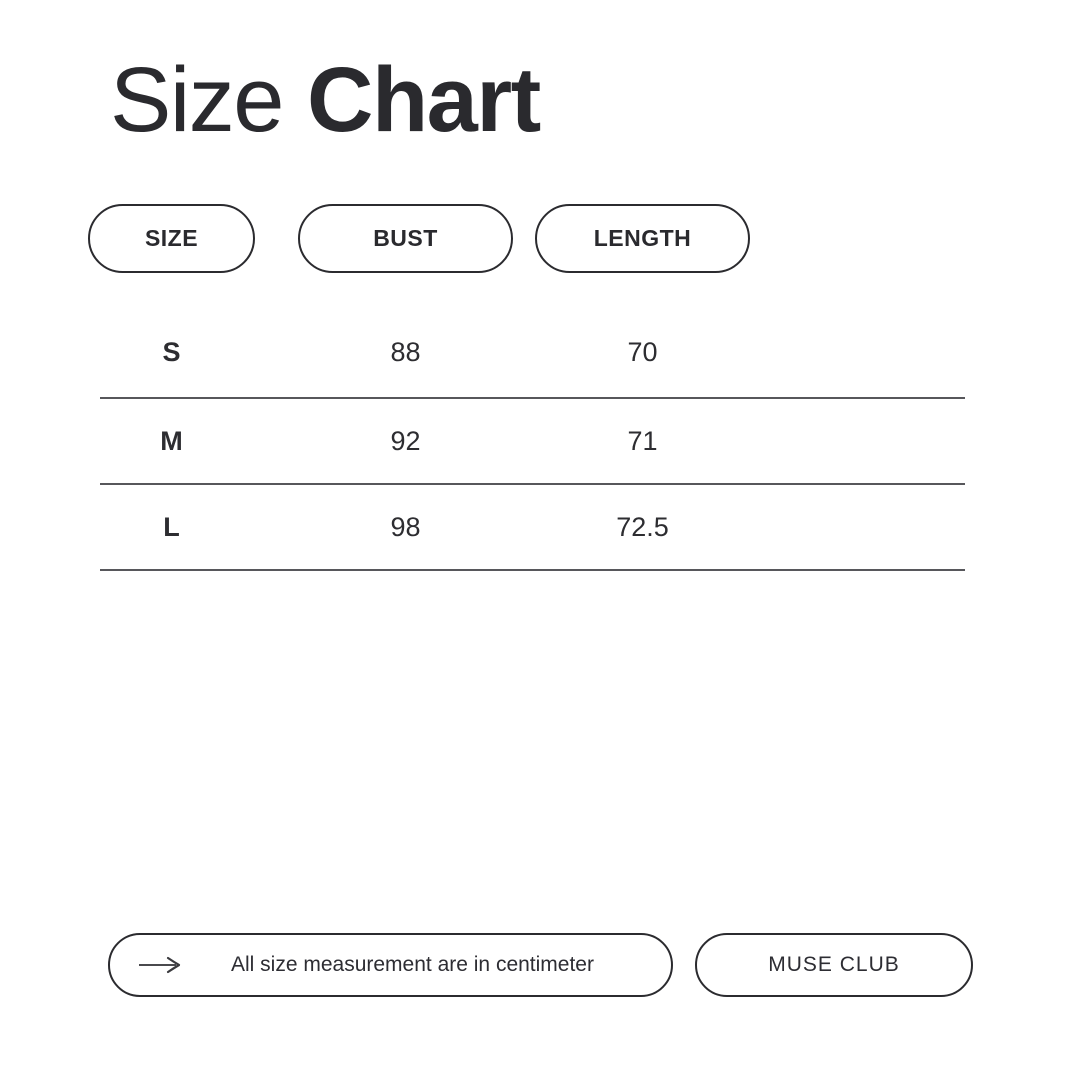  Describe the element at coordinates (412, 964) in the screenshot. I see `measurement-note-text: All size measurement are in centimeter` at that location.